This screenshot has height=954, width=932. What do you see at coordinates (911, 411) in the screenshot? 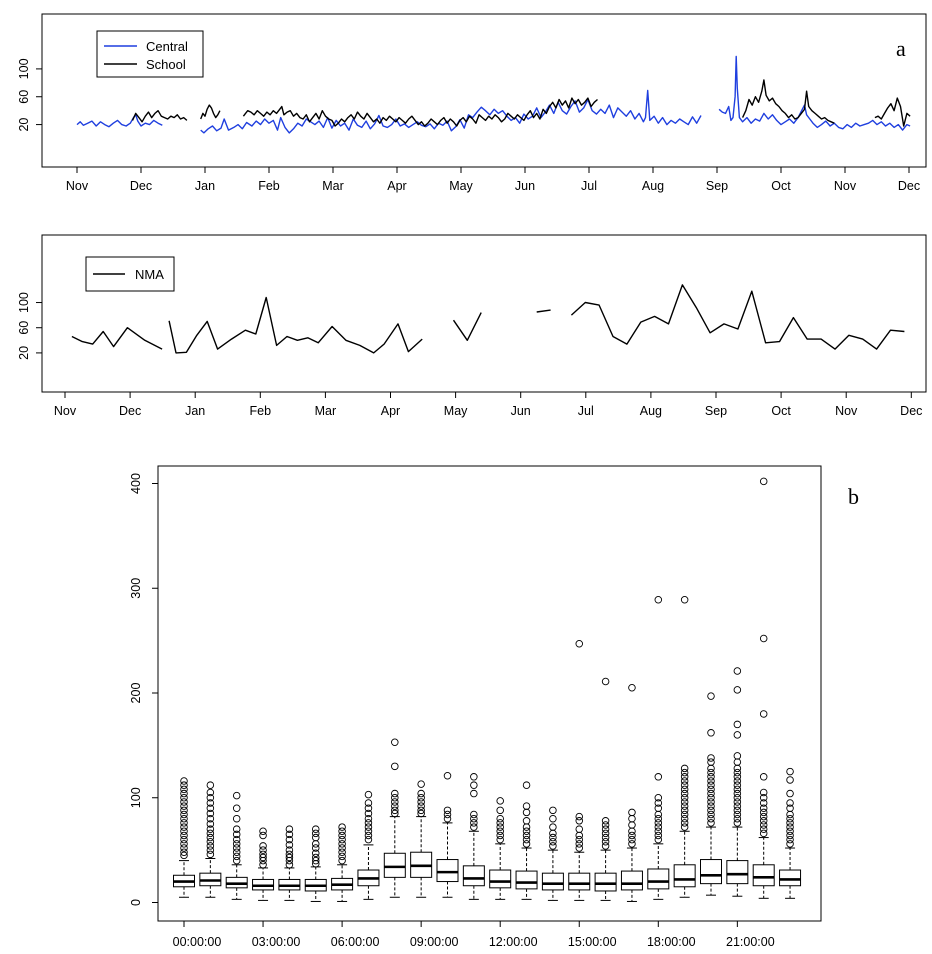
I see `x-tick-label: Dec` at bounding box center [911, 411].